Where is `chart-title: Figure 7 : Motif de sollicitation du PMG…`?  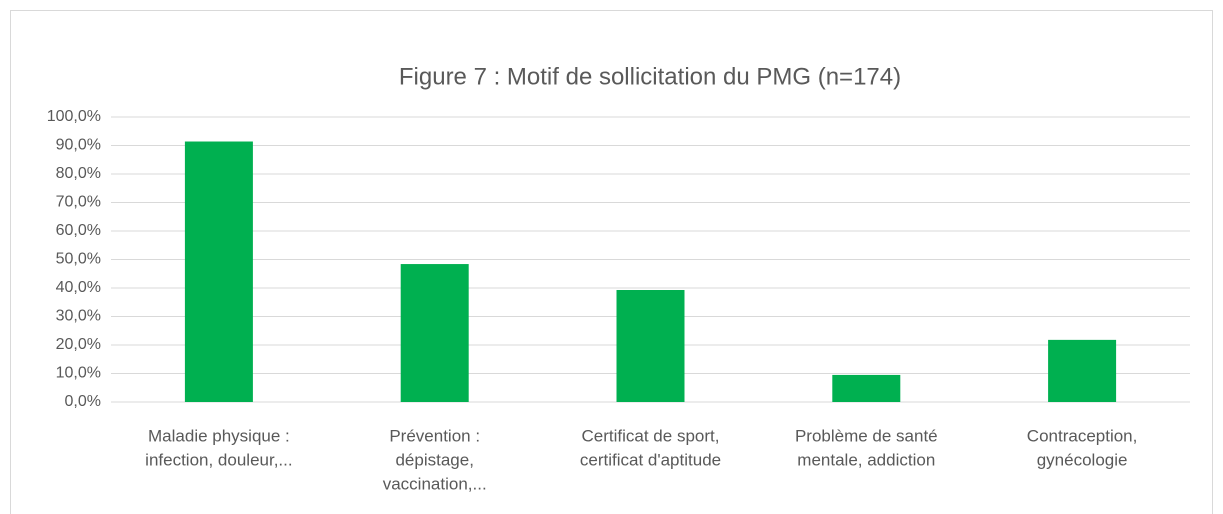
chart-title: Figure 7 : Motif de sollicitation du PMG… is located at coordinates (650, 76).